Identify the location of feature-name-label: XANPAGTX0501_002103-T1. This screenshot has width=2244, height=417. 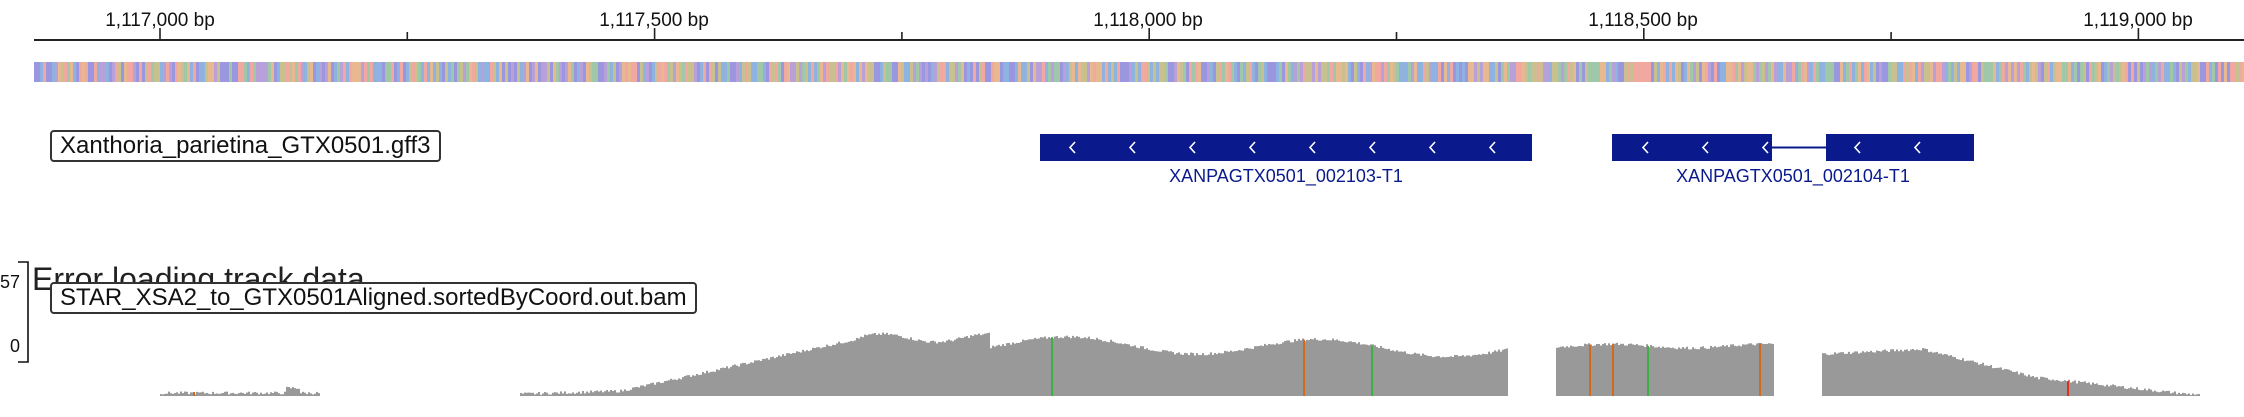
(1286, 176).